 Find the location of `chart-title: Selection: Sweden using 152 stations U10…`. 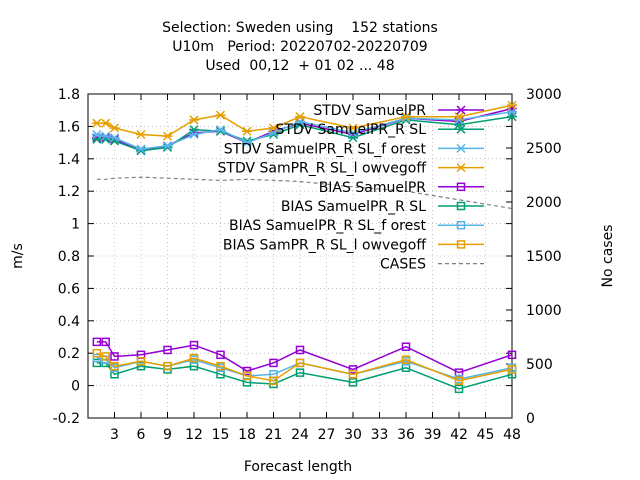

chart-title: Selection: Sweden using 152 stations U10… is located at coordinates (300, 47).